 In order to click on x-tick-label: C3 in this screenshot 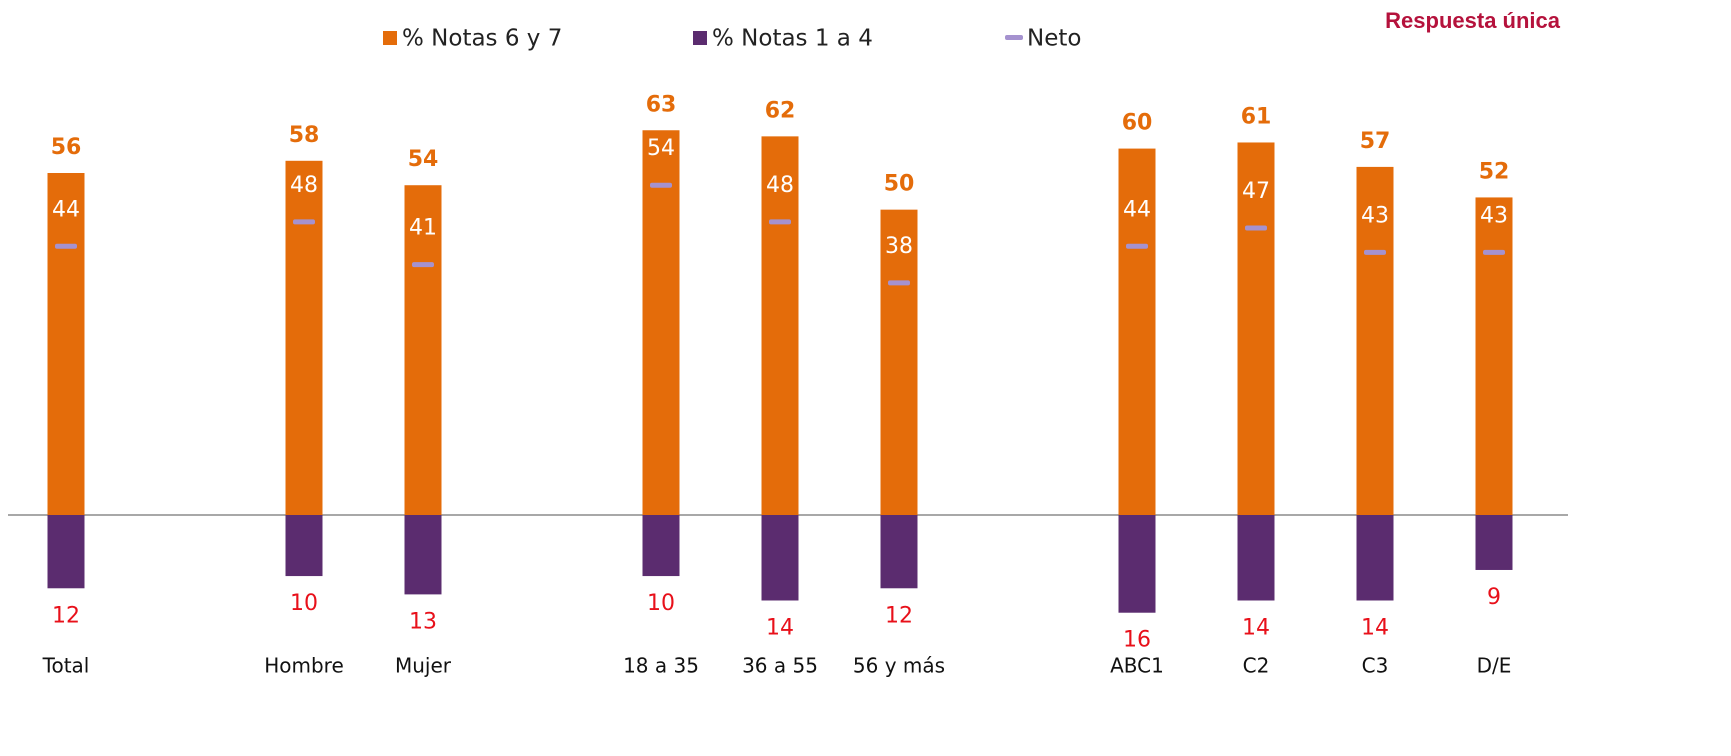, I will do `click(1375, 666)`.